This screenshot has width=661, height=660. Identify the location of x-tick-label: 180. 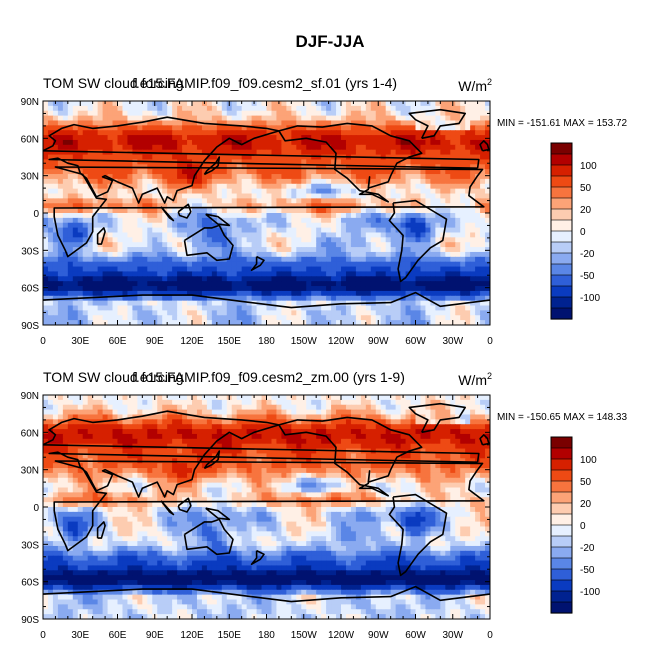
(266, 341).